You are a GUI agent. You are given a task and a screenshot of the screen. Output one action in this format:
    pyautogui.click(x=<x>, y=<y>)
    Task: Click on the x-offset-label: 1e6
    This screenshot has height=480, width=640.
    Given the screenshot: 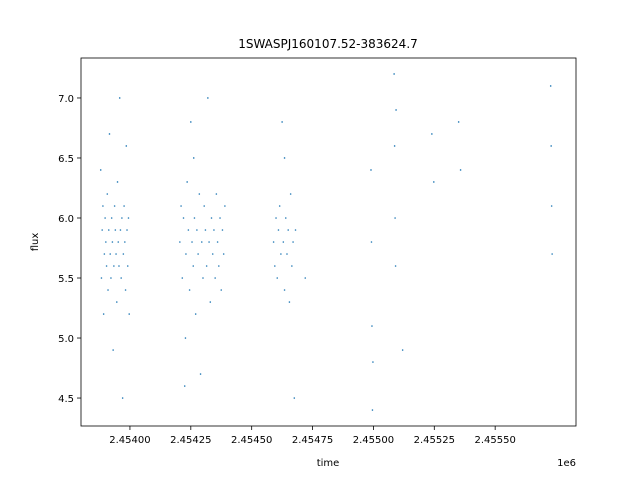 What is the action you would take?
    pyautogui.click(x=566, y=463)
    